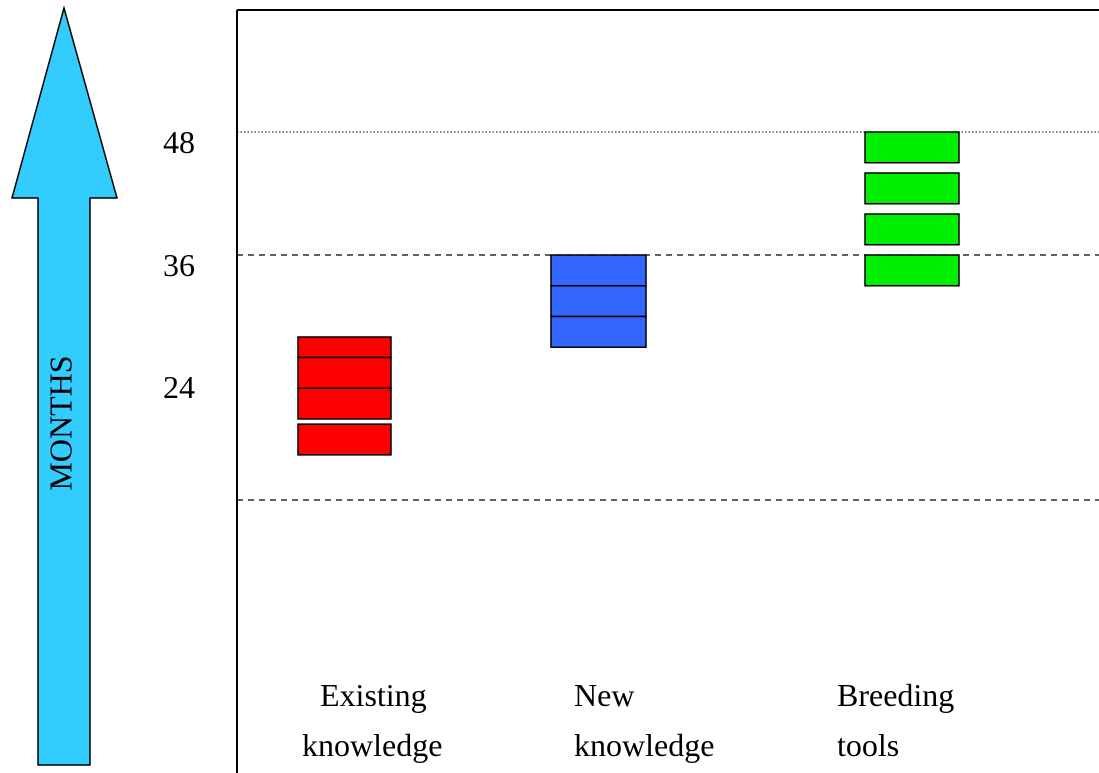  What do you see at coordinates (868, 745) in the screenshot?
I see `column-label-breeding-line2: tools` at bounding box center [868, 745].